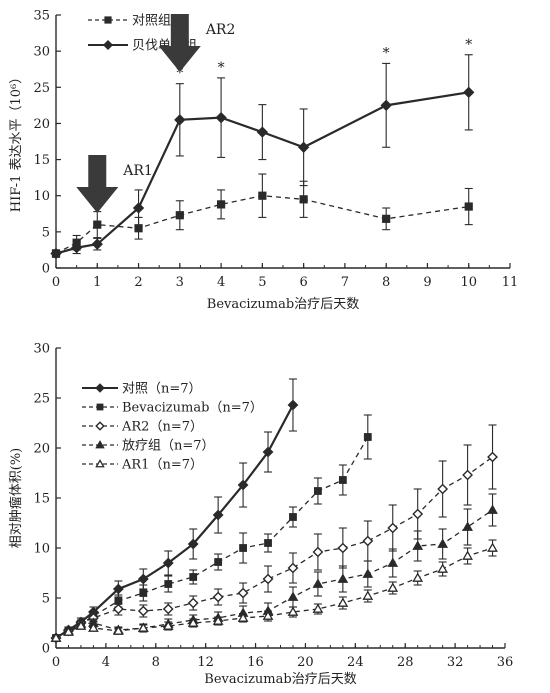 This screenshot has width=550, height=693. Describe the element at coordinates (41, 16) in the screenshot. I see `y-tick-label: 35` at that location.